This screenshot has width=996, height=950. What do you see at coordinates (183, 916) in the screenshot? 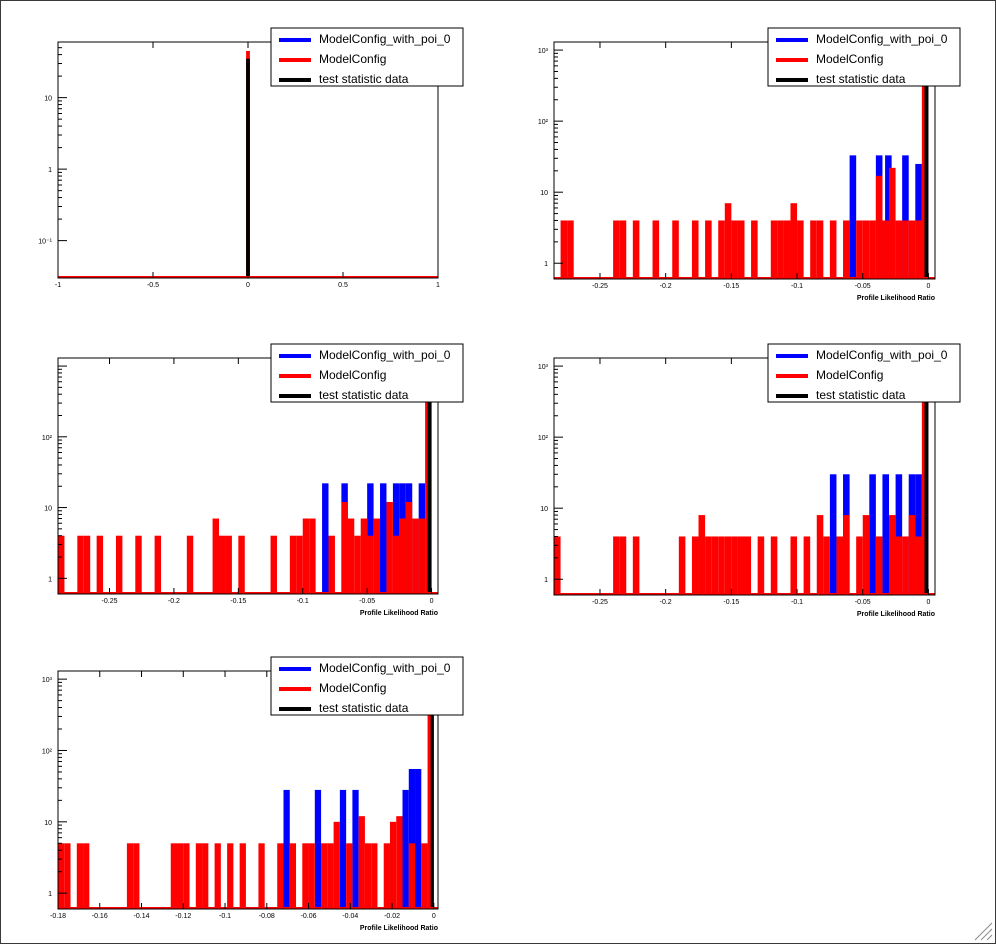
I see `x-tick-label: -0.12` at bounding box center [183, 916].